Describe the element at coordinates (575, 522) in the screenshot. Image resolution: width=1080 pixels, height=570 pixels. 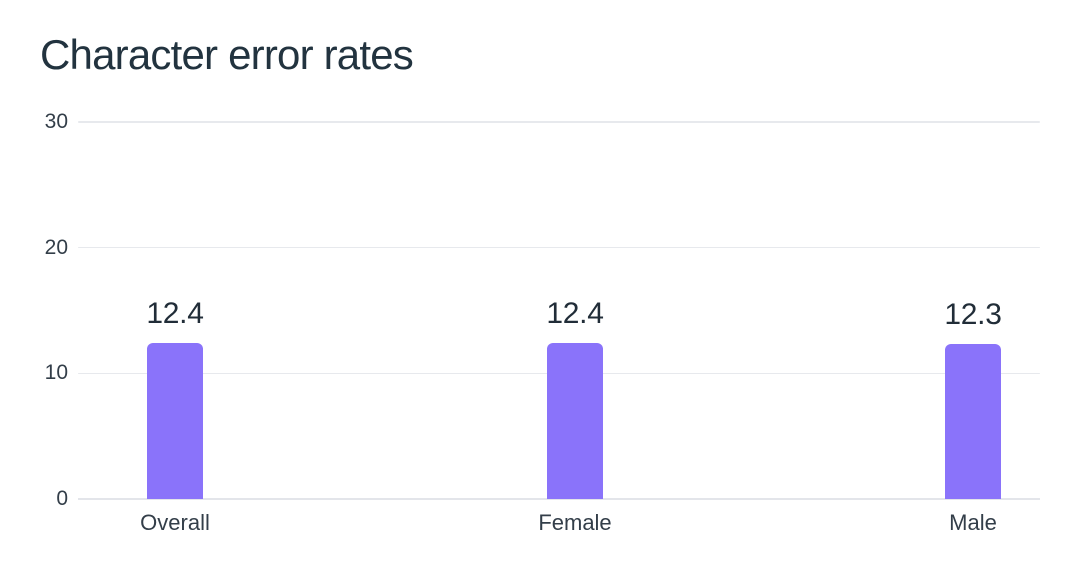
I see `x-tick-label: Female` at that location.